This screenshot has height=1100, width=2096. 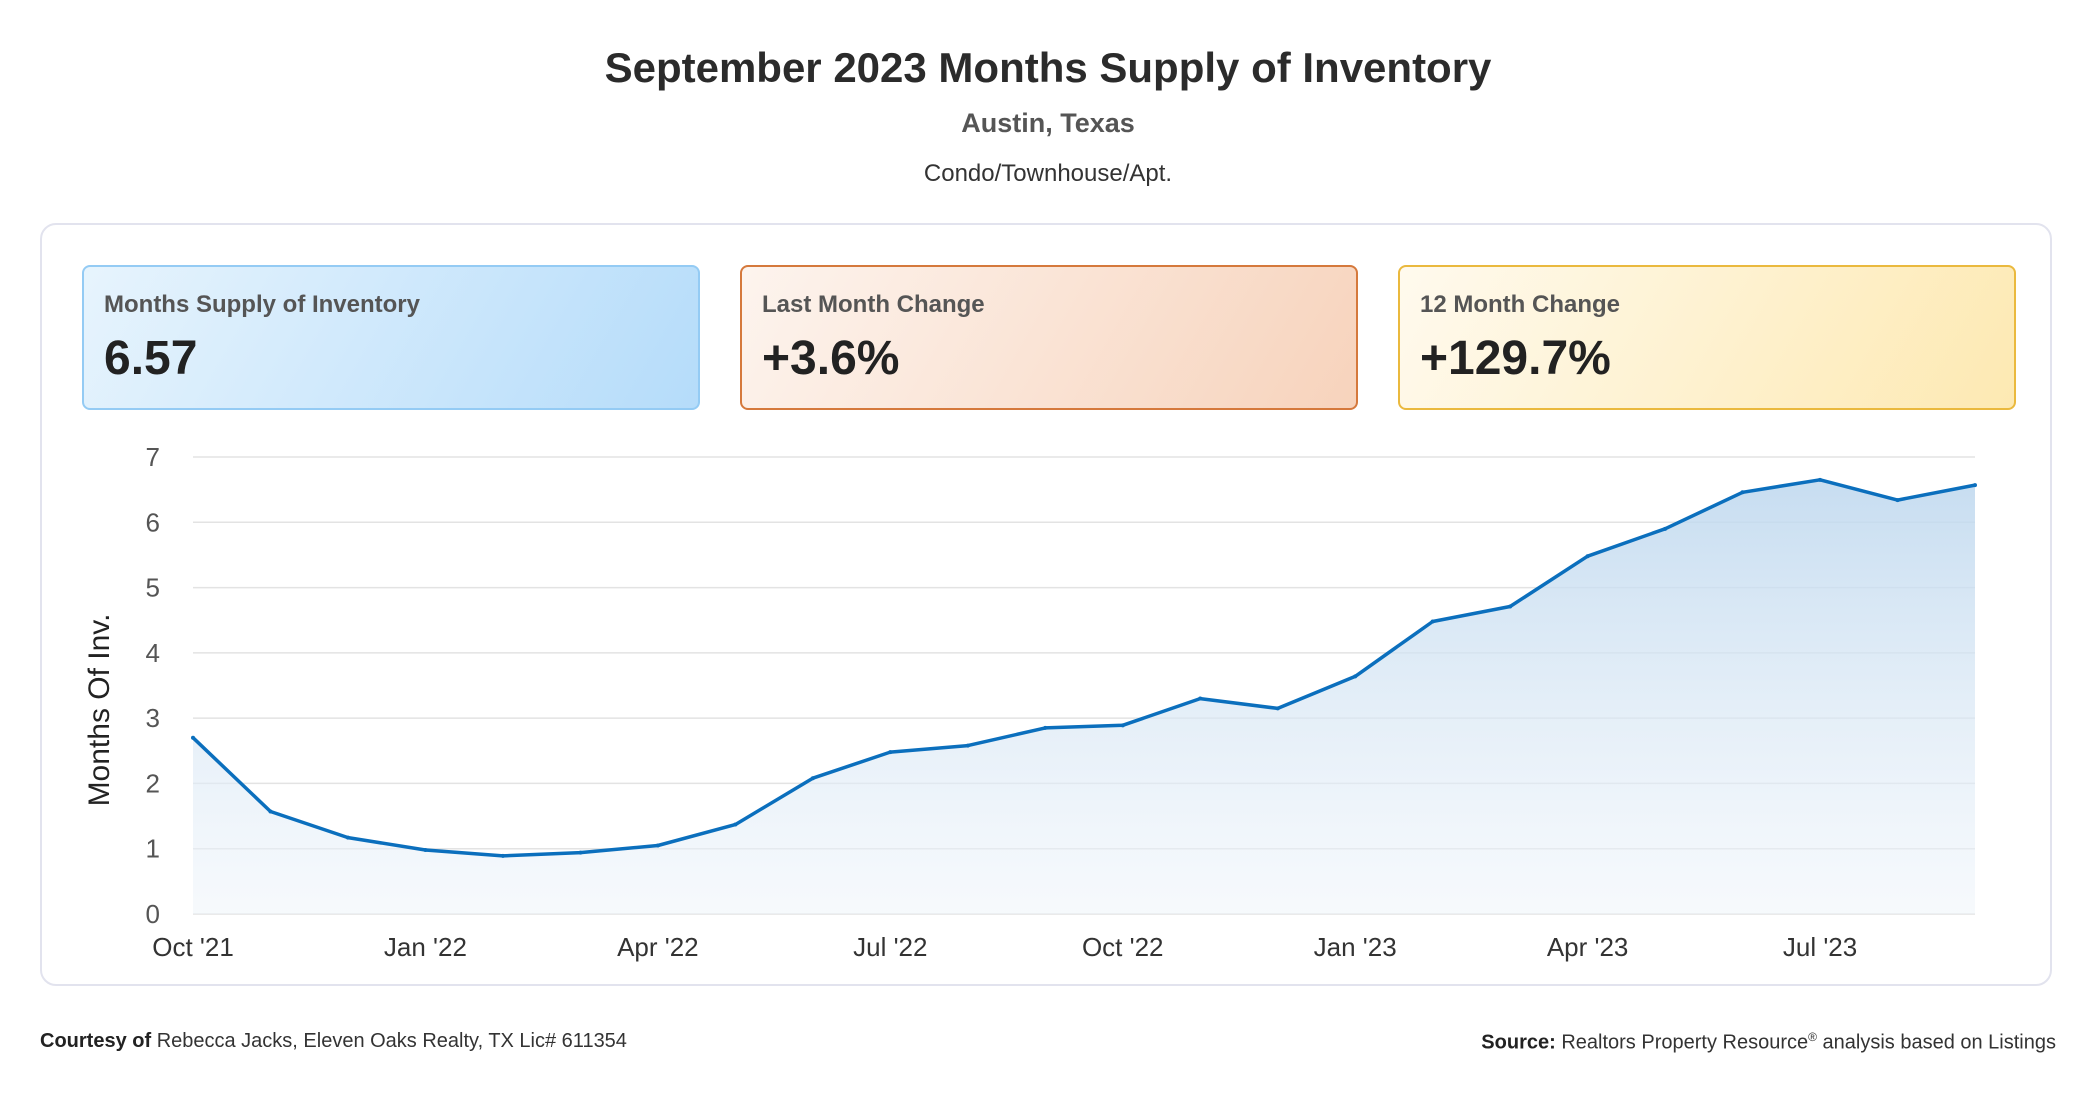 What do you see at coordinates (1820, 947) in the screenshot?
I see `x-tick-label: Jul '23` at bounding box center [1820, 947].